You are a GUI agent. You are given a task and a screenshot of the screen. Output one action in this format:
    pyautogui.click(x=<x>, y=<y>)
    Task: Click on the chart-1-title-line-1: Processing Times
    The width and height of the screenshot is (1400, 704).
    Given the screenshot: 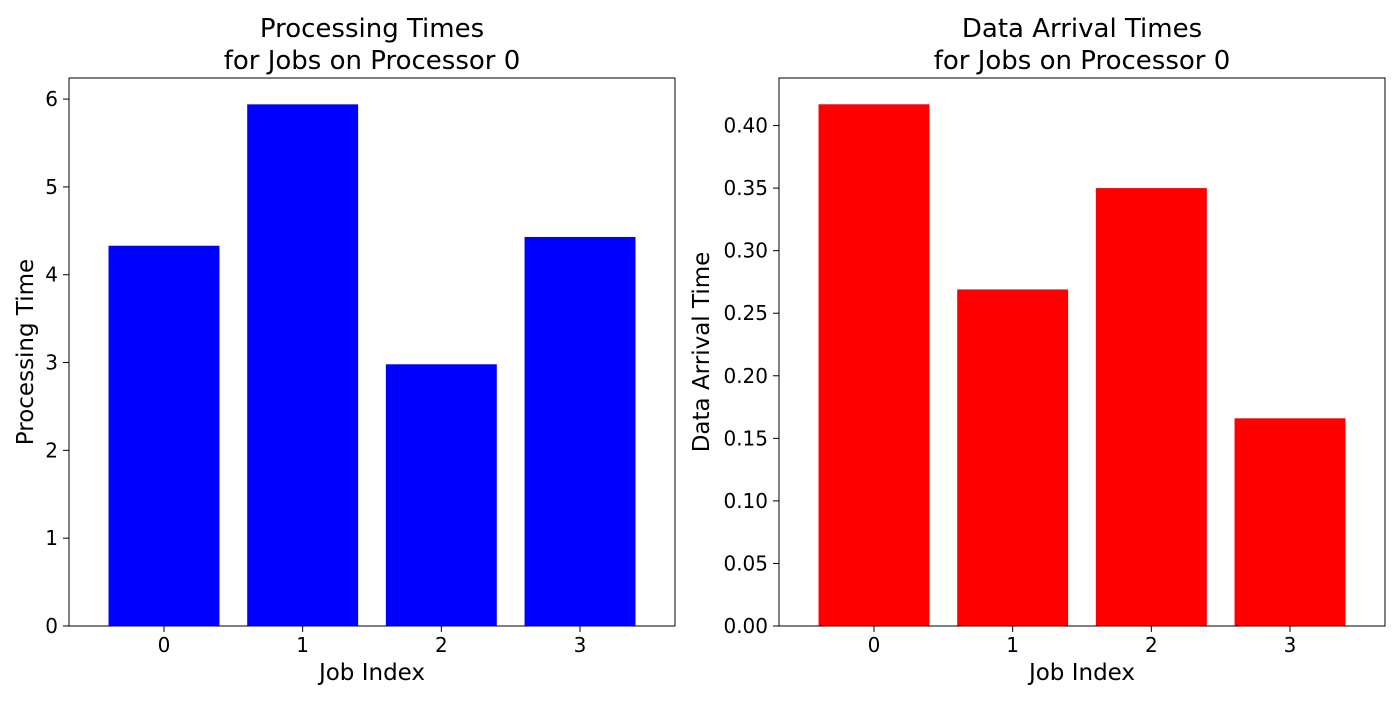 What is the action you would take?
    pyautogui.click(x=372, y=29)
    